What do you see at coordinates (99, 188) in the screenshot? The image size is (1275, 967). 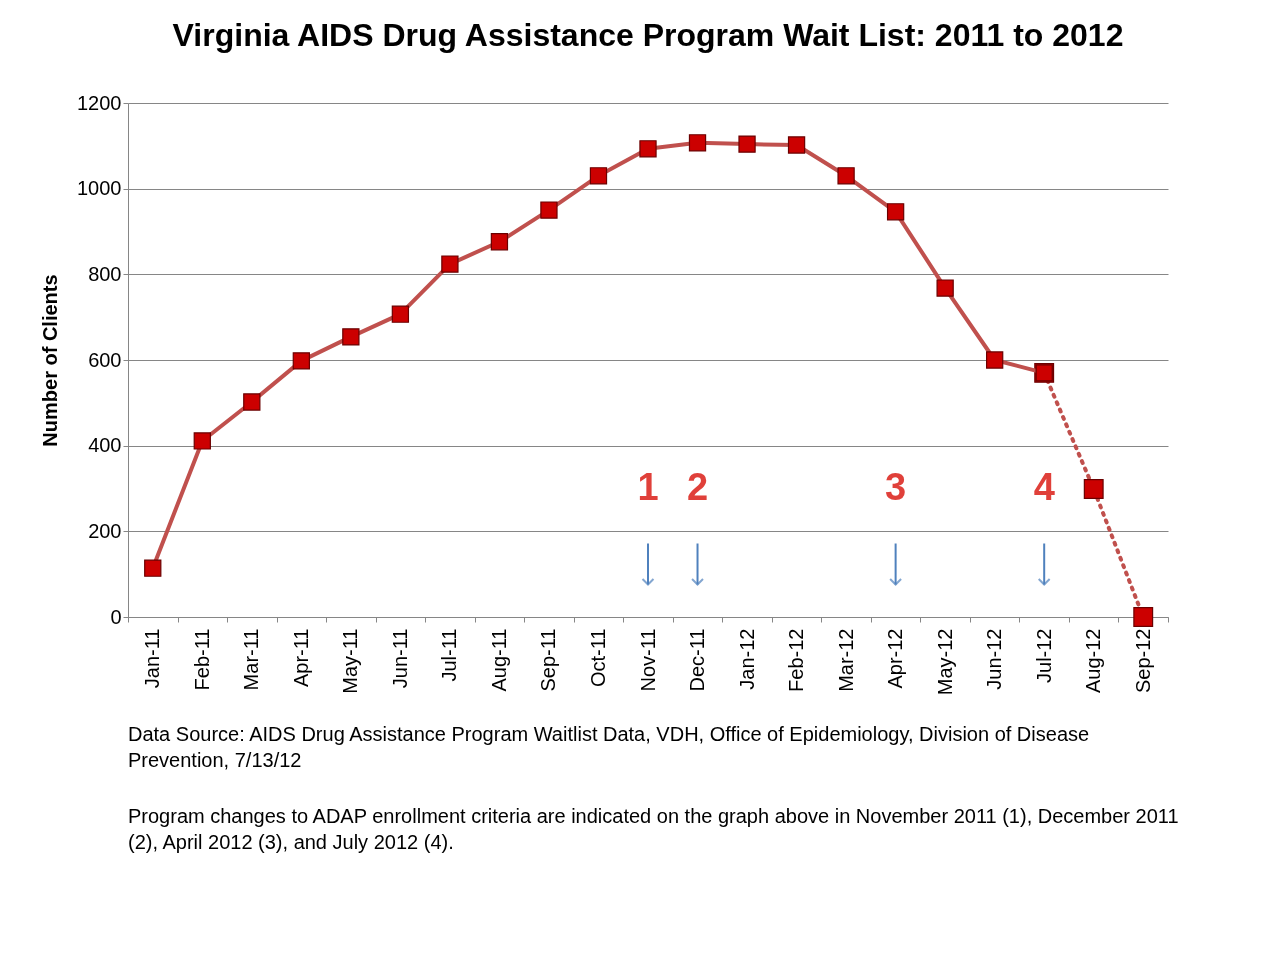 I see `y-tick-label: 1000` at bounding box center [99, 188].